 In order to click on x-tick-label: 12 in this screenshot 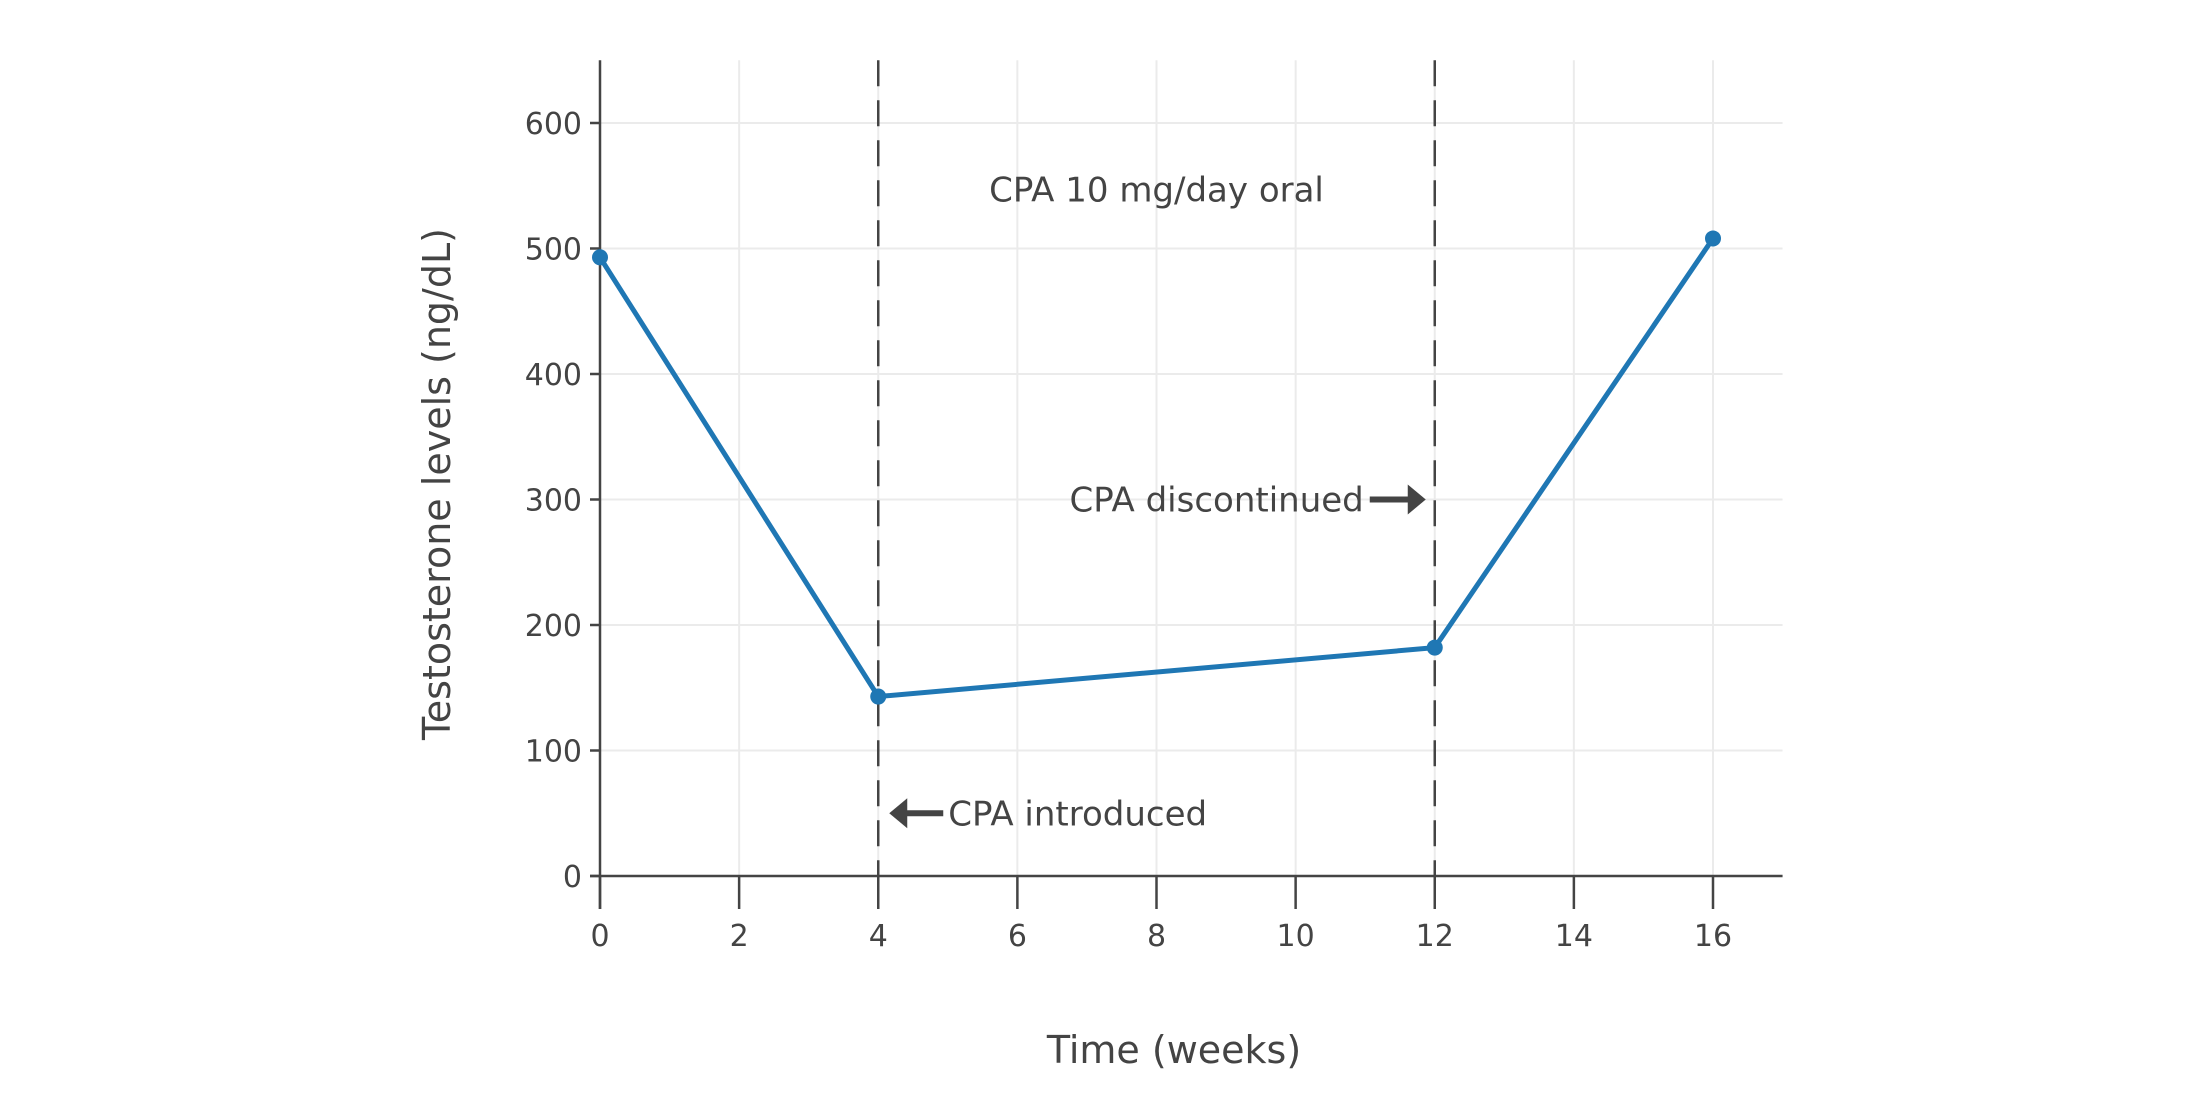, I will do `click(1435, 936)`.